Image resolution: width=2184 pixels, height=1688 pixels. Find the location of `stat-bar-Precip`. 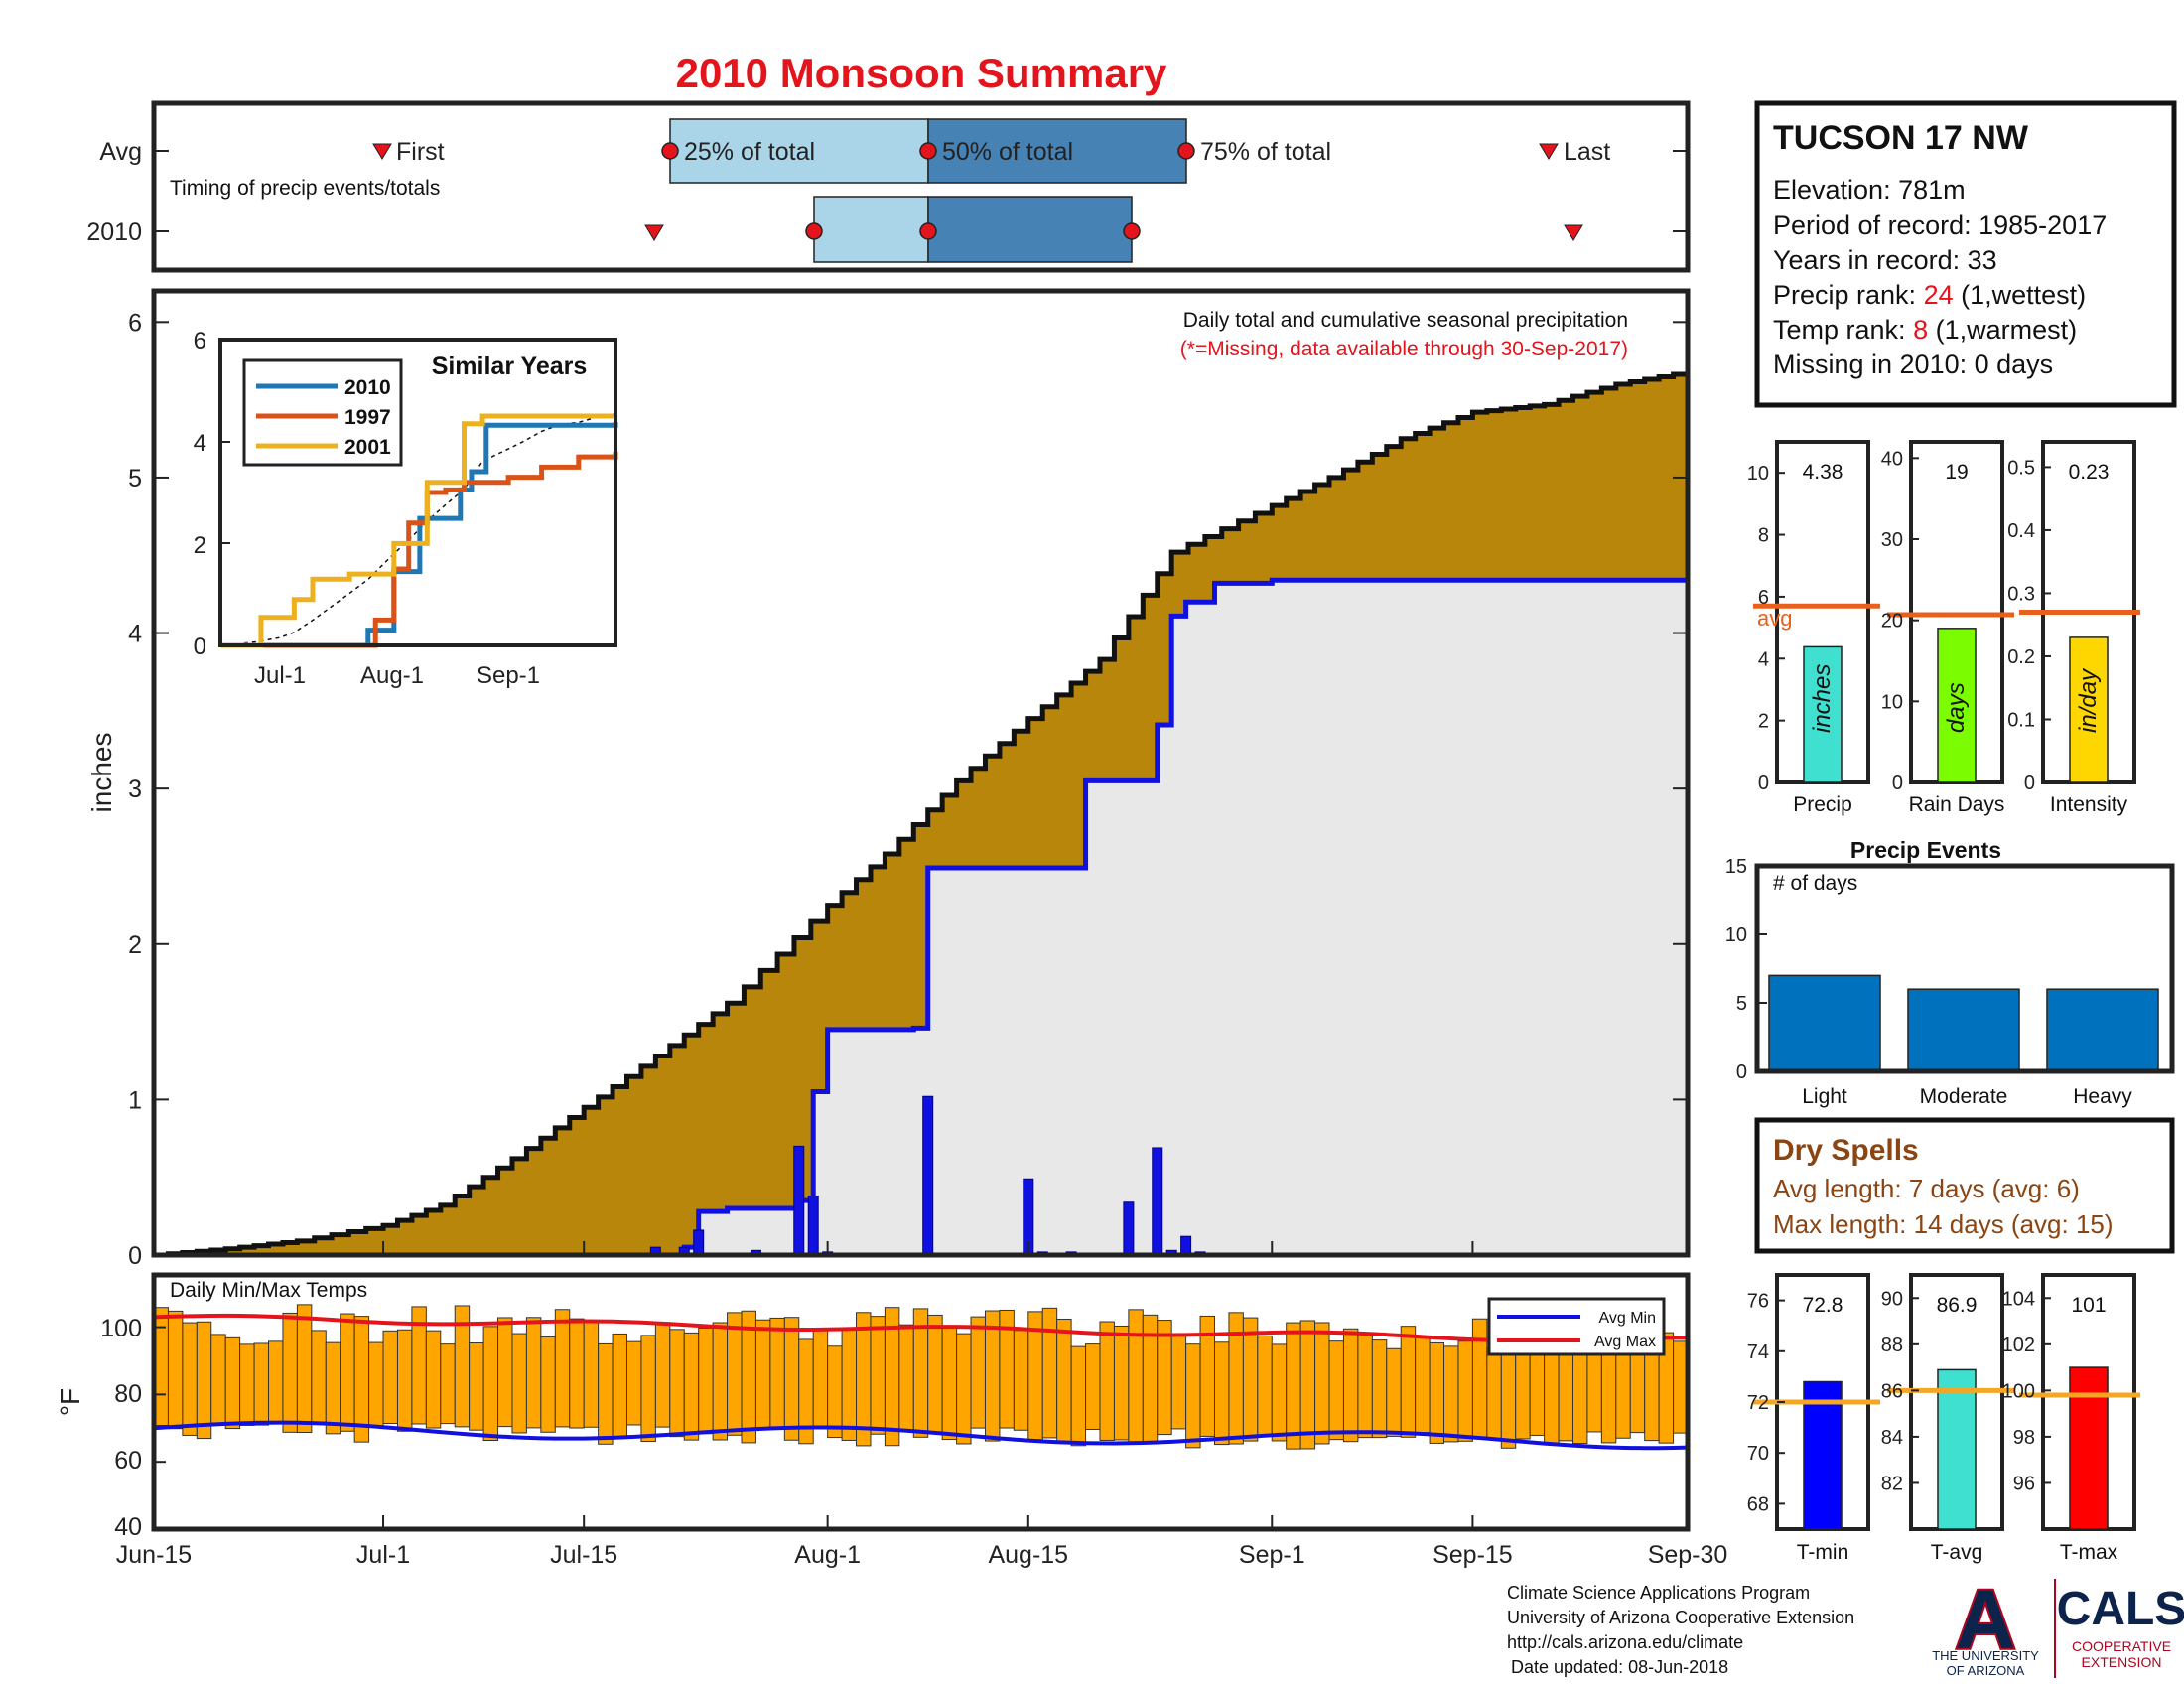

stat-bar-Precip is located at coordinates (1823, 714).